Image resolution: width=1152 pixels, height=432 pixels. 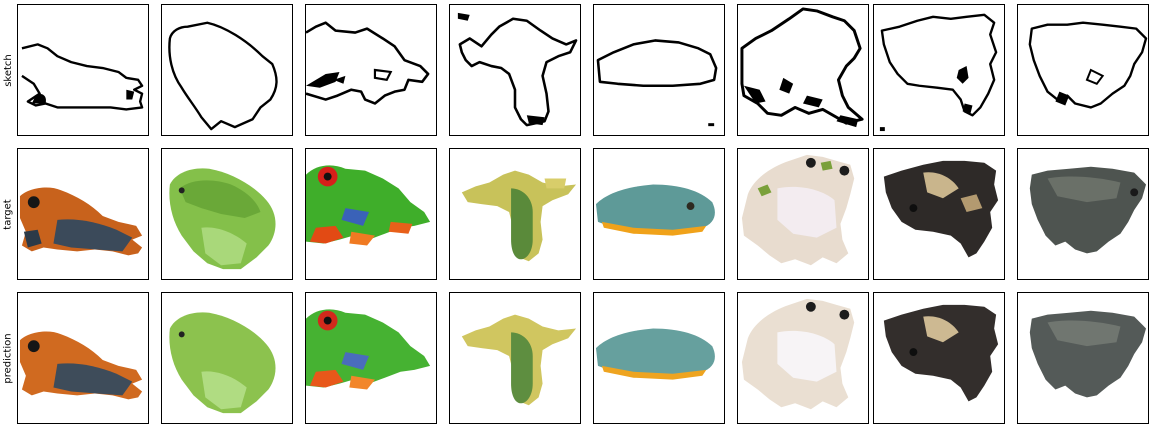 I want to click on row-label-target: target, so click(x=8, y=214).